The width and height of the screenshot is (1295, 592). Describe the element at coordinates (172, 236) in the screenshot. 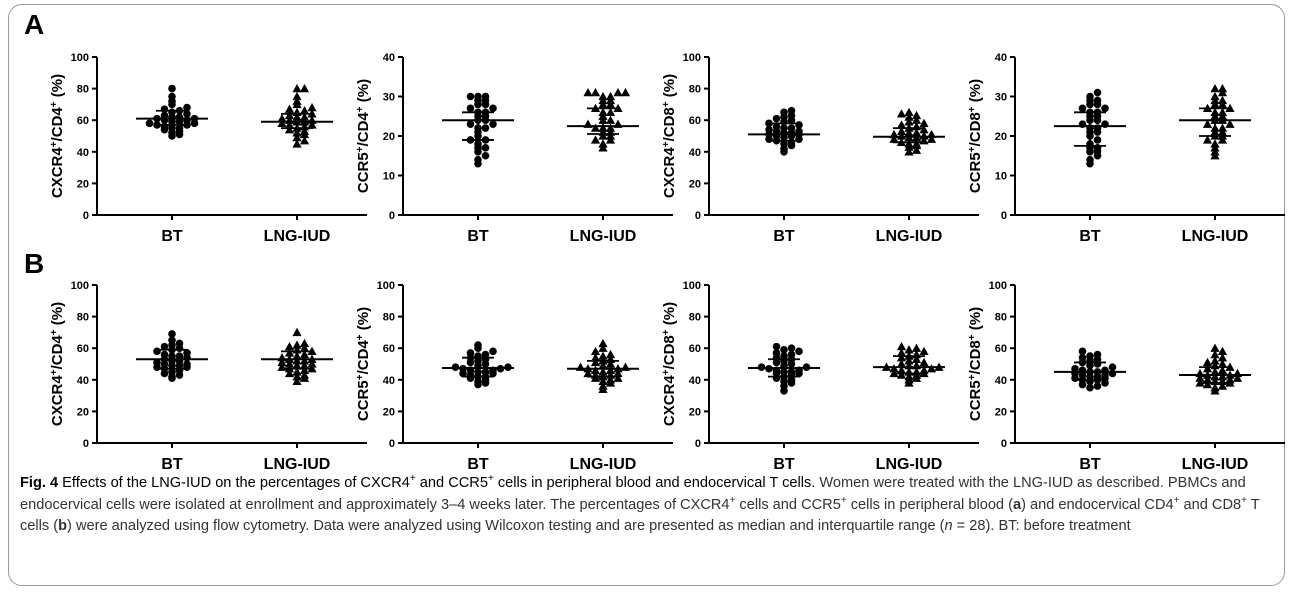

I see `x-category-label: BT` at that location.